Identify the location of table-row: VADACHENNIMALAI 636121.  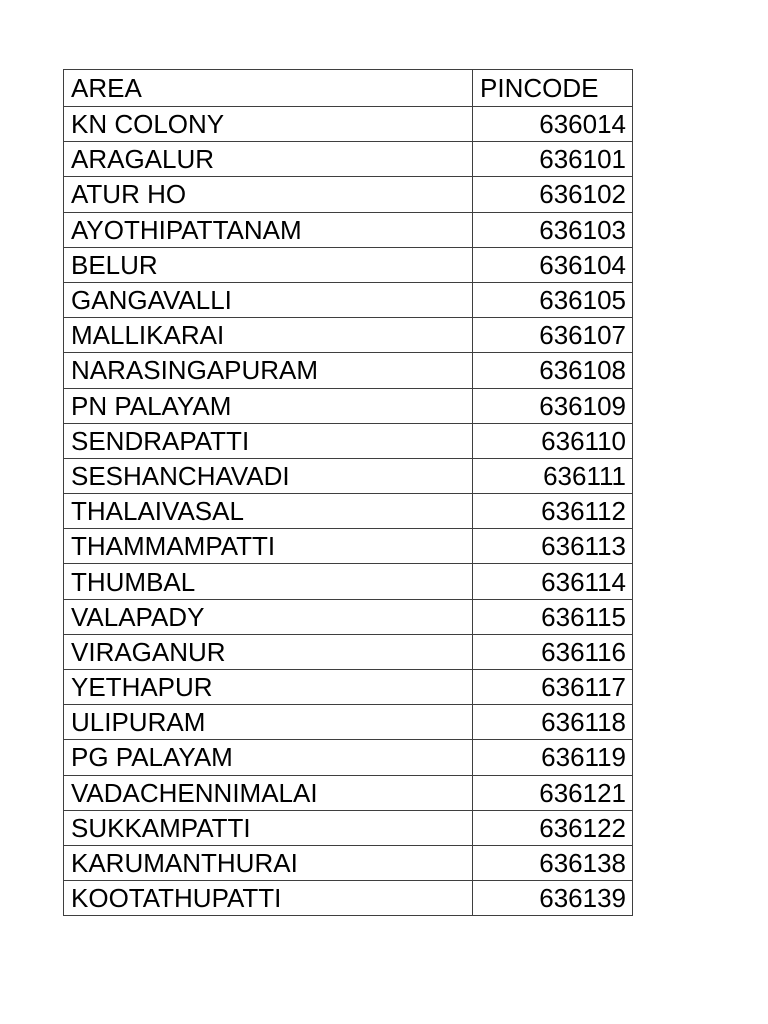
(348, 792).